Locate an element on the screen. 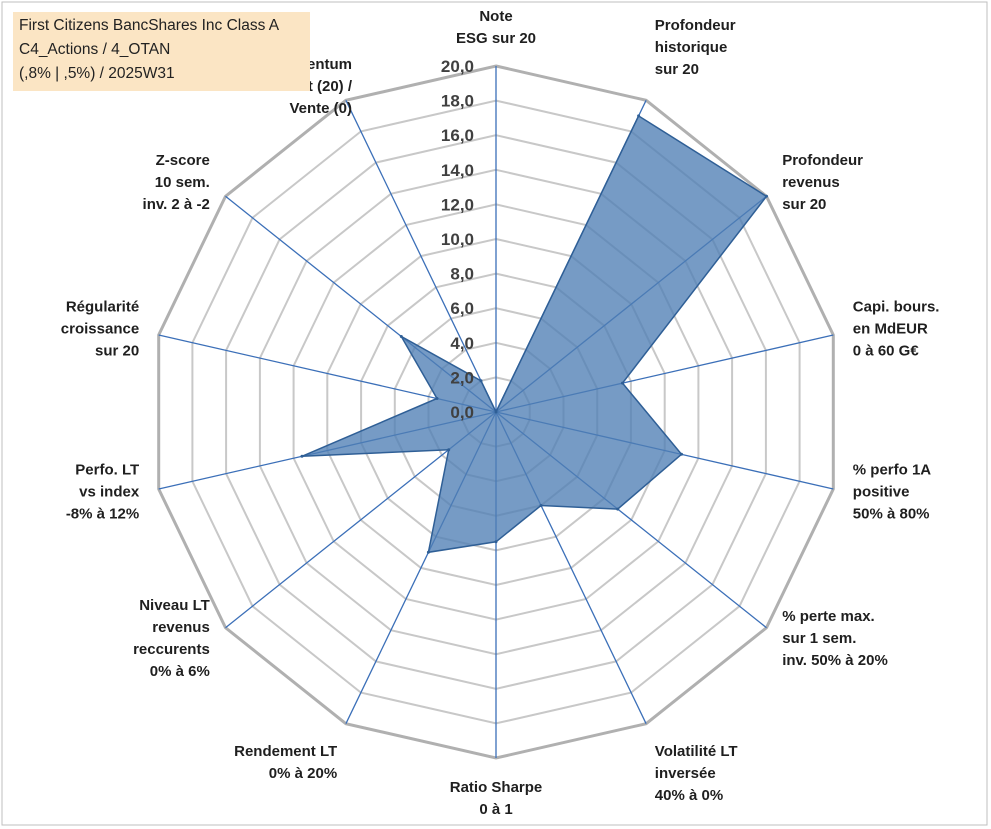 The image size is (991, 829). tick-label-5: 10,0 is located at coordinates (457, 239).